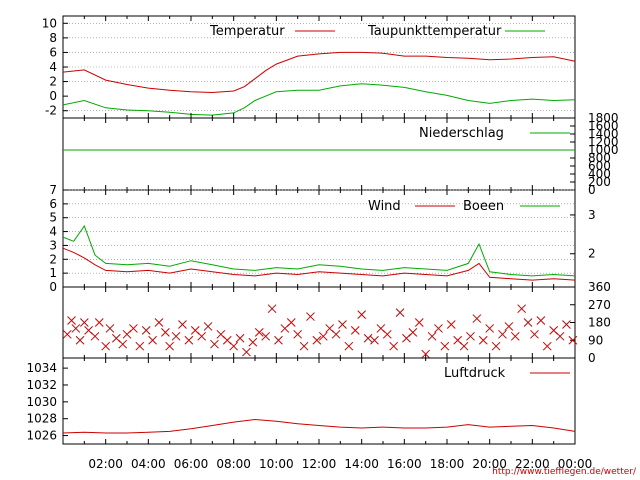 This screenshot has height=480, width=640. Describe the element at coordinates (49, 23) in the screenshot. I see `y-tick-label: 10` at that location.